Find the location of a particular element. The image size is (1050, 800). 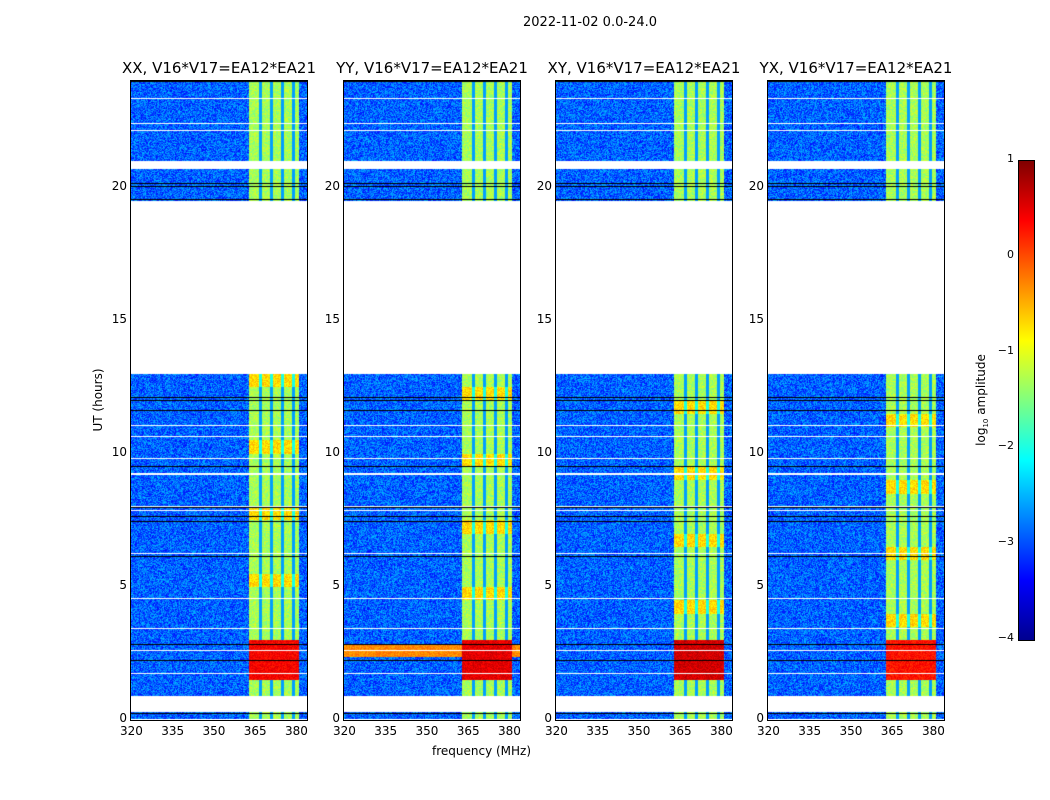

heatmap-panel-xy is located at coordinates (644, 400).